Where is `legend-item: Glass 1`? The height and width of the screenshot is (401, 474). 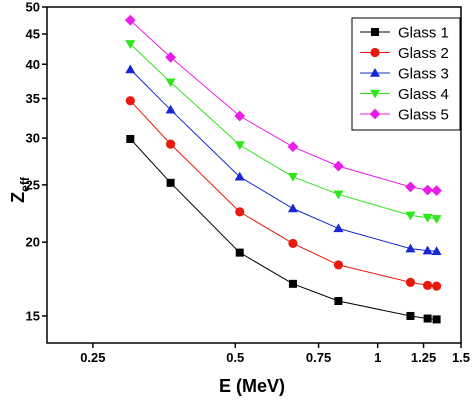
legend-item: Glass 1 is located at coordinates (404, 33).